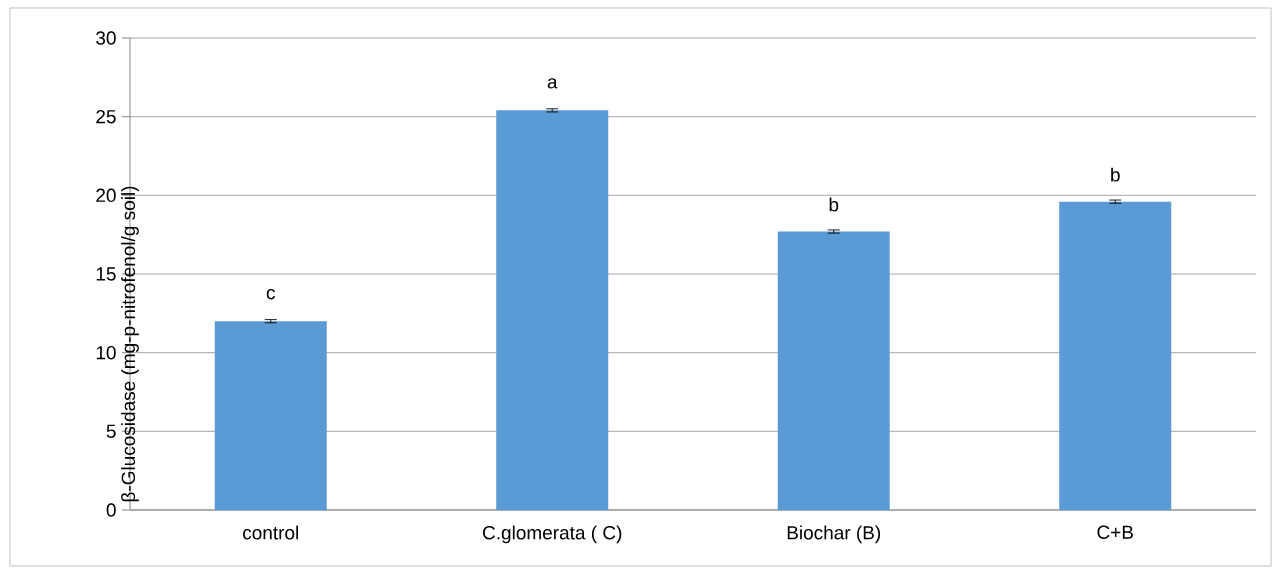 Image resolution: width=1274 pixels, height=568 pixels. Describe the element at coordinates (111, 431) in the screenshot. I see `y-tick-label: 5` at that location.